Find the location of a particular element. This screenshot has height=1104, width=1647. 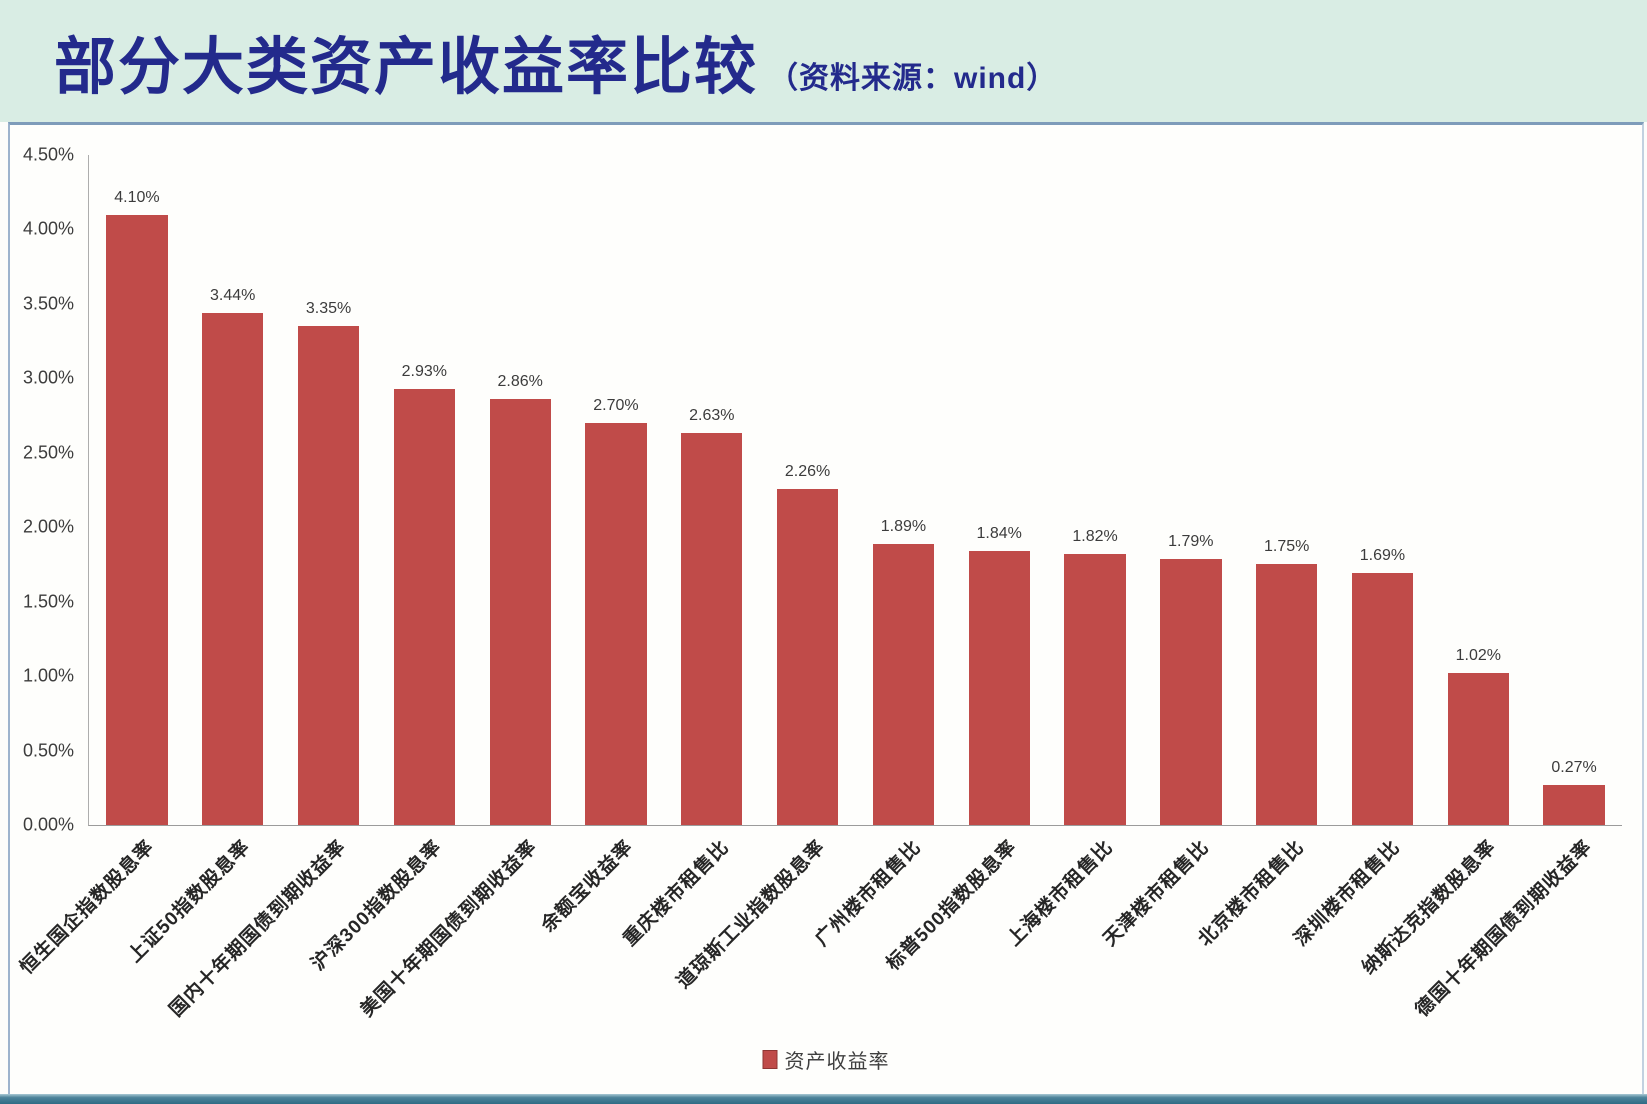

bar-value-label: 1.79% is located at coordinates (1191, 541).